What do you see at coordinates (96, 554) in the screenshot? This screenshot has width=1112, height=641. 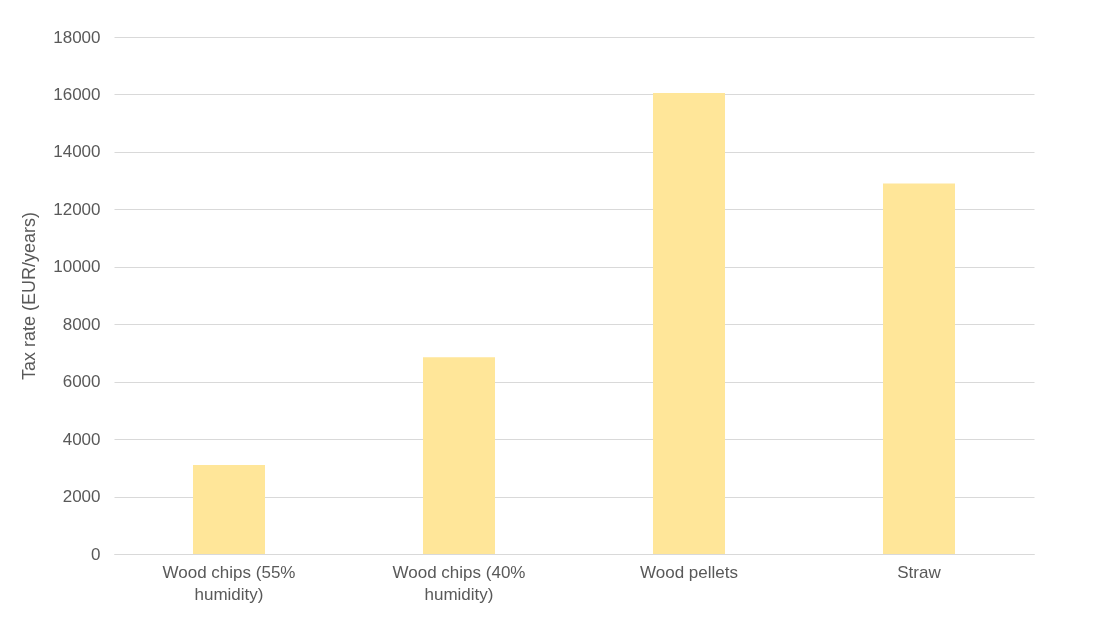 I see `y-tick-label: 0` at bounding box center [96, 554].